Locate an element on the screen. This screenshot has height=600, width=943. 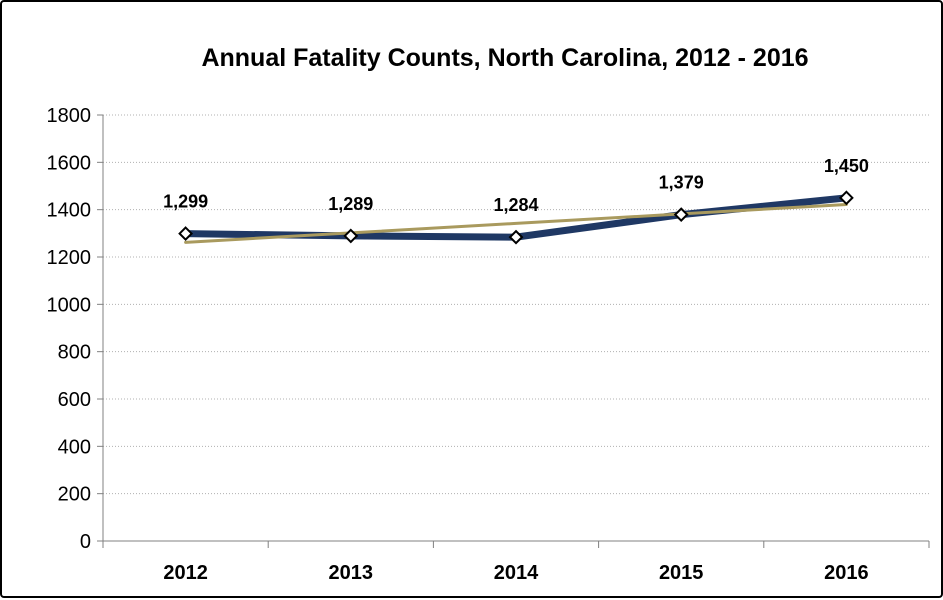
x-tick-label: 2016 is located at coordinates (846, 573).